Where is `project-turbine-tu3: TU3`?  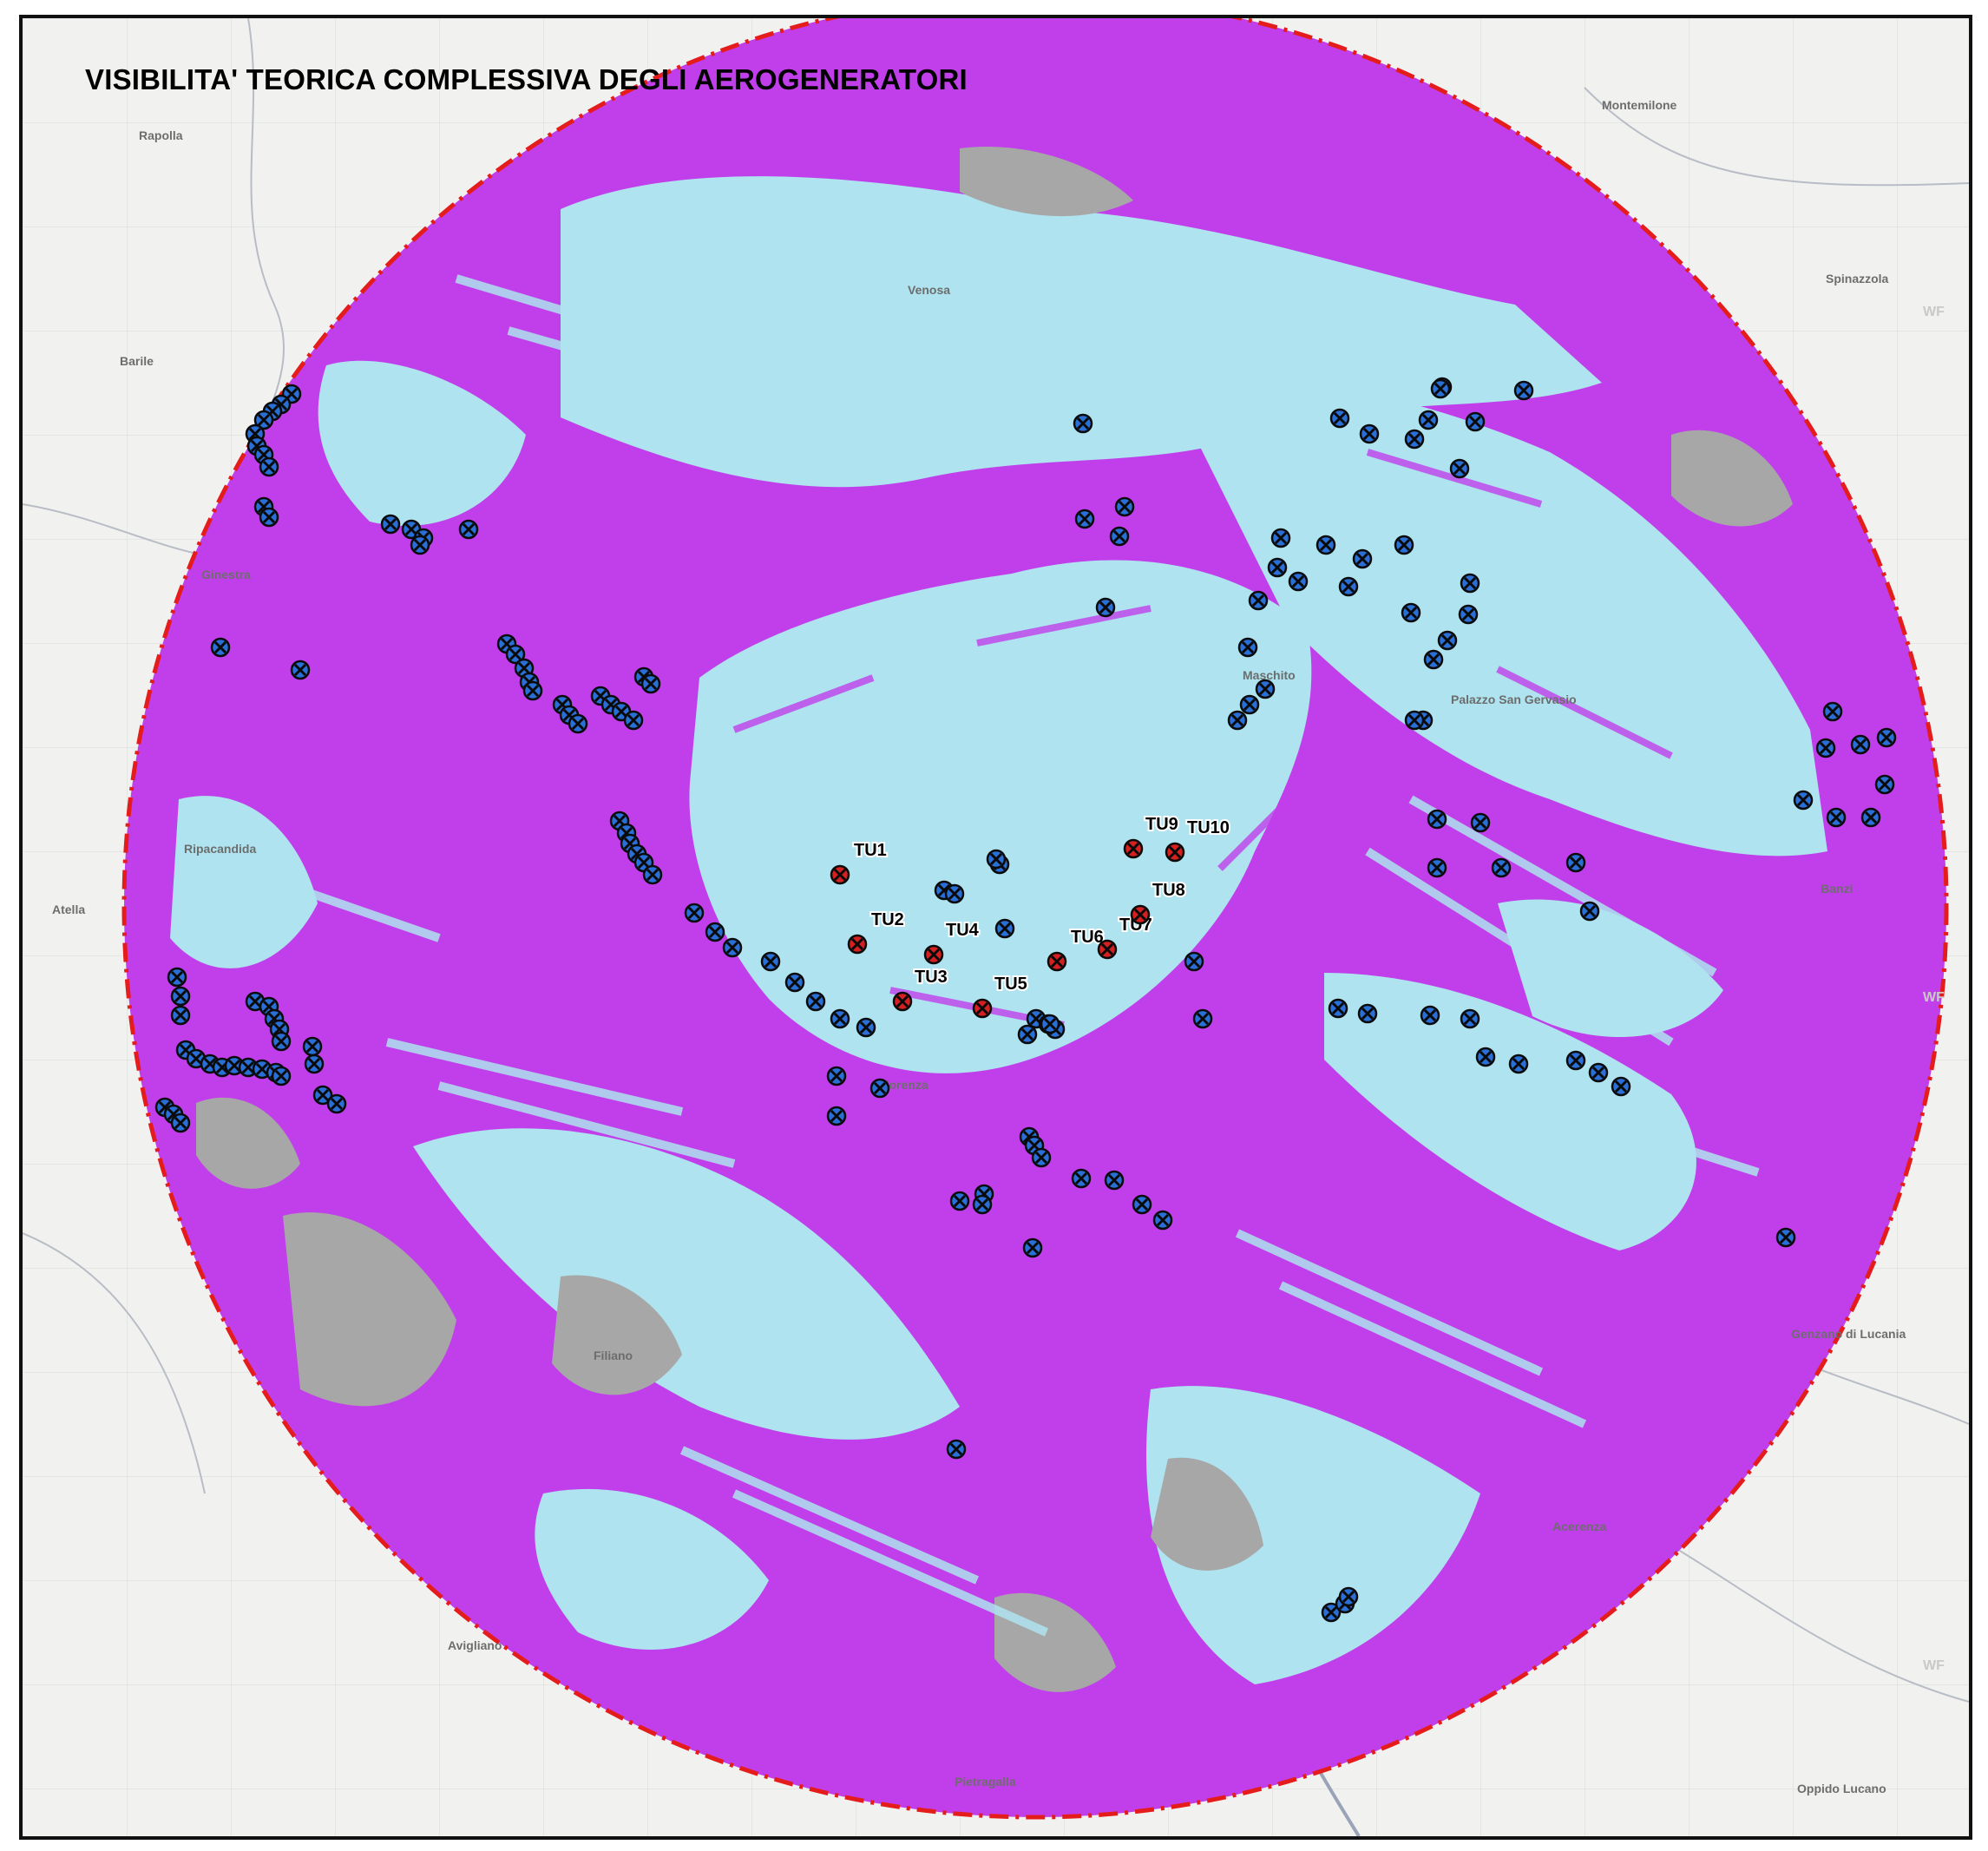 project-turbine-tu3: TU3 is located at coordinates (920, 989).